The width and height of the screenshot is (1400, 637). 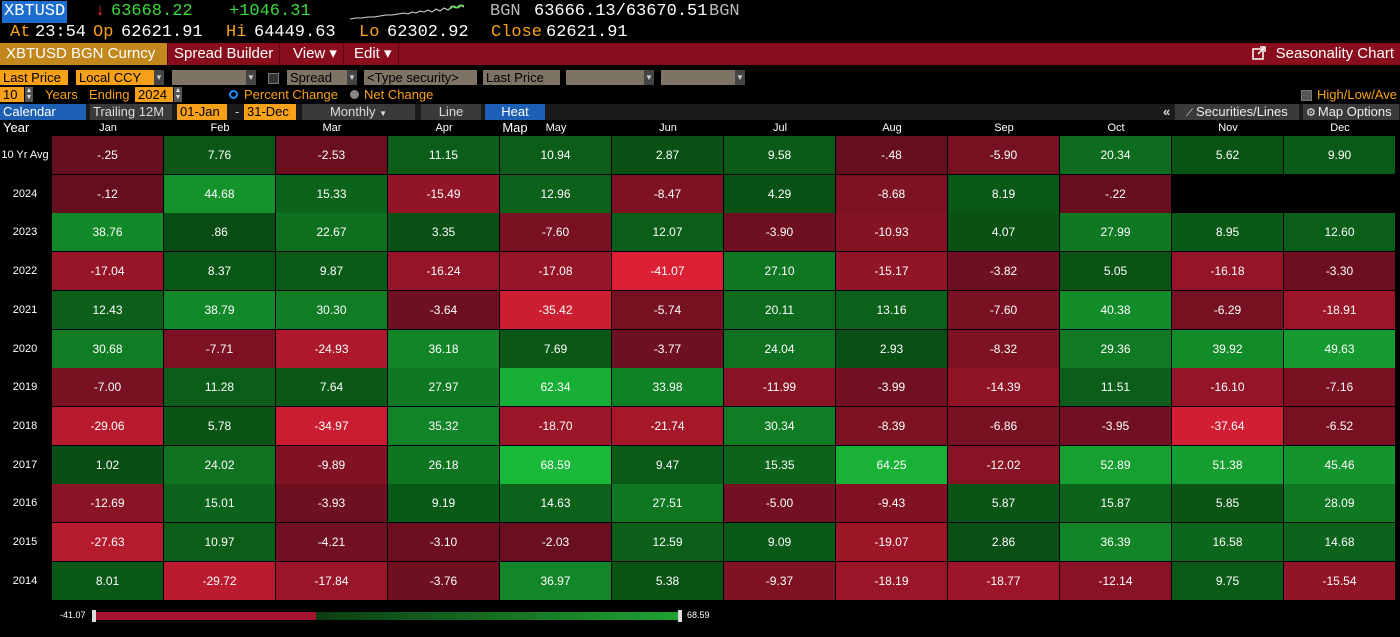 I want to click on ending-spinner-icon: ▲ ▼, so click(x=178, y=94).